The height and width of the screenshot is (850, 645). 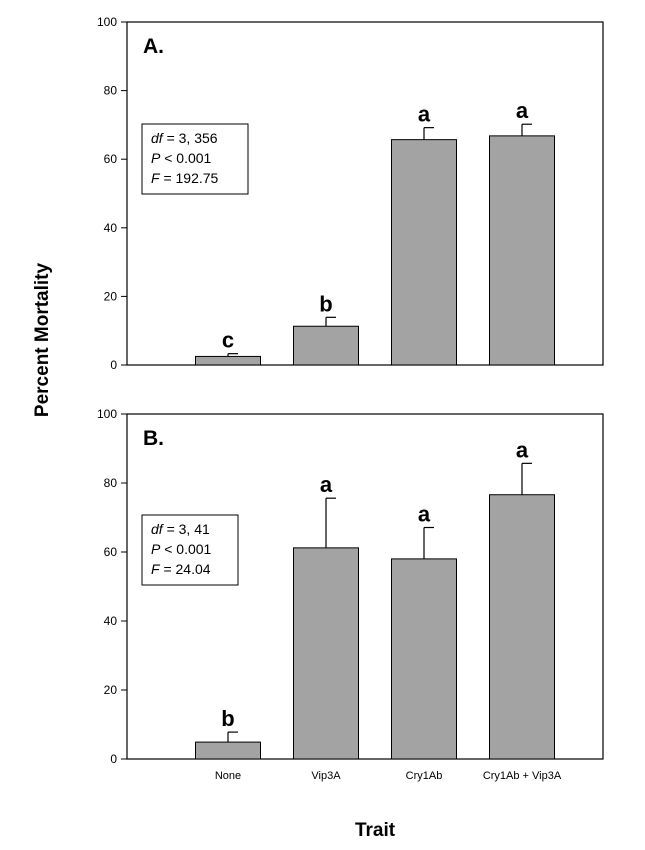 I want to click on x-tick-label: Cry1Ab, so click(x=424, y=776).